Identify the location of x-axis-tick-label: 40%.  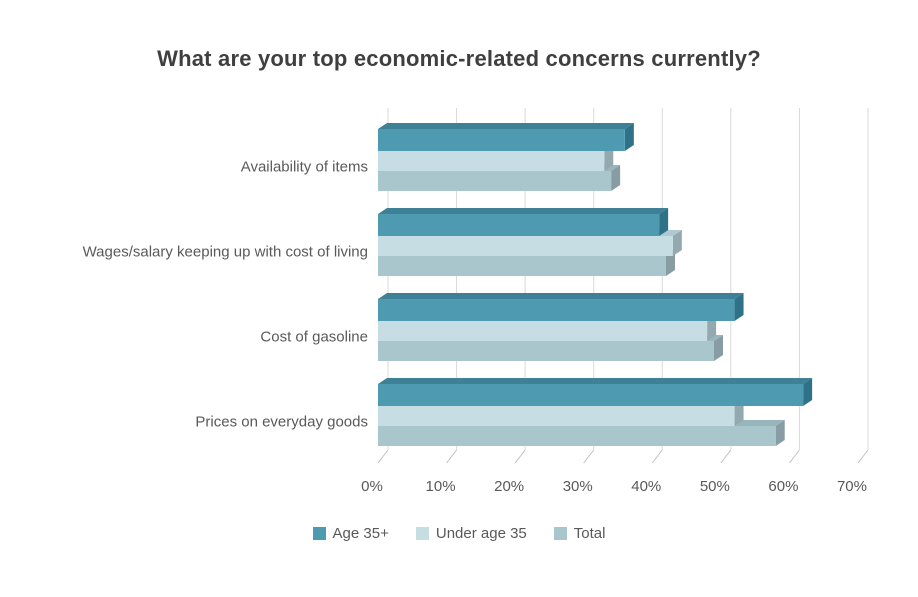
(646, 486).